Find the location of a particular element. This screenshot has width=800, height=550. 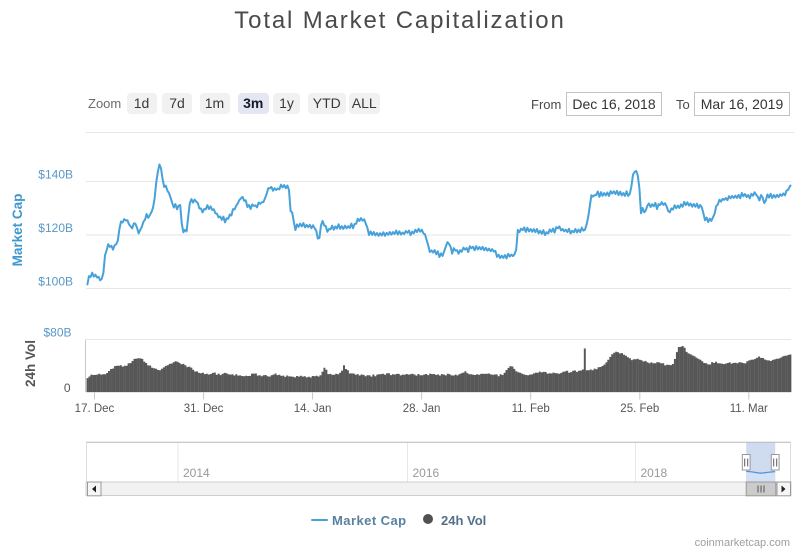

svg-text: $140B is located at coordinates (55, 175).